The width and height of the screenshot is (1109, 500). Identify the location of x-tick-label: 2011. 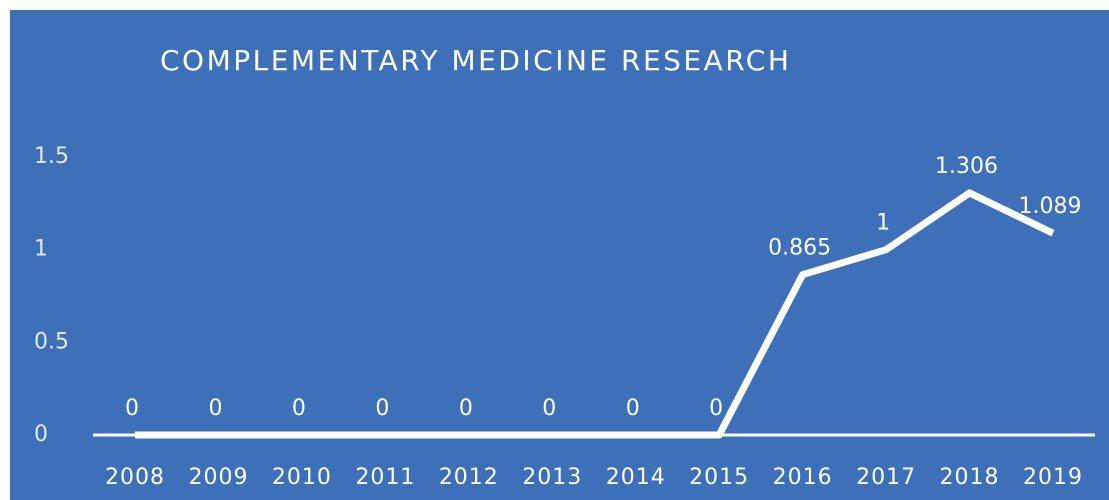
(385, 477).